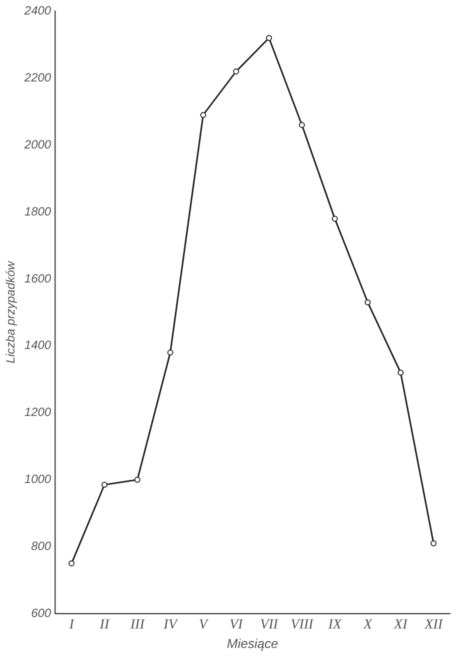 The width and height of the screenshot is (456, 656). I want to click on y-tick-label: 2400, so click(37, 11).